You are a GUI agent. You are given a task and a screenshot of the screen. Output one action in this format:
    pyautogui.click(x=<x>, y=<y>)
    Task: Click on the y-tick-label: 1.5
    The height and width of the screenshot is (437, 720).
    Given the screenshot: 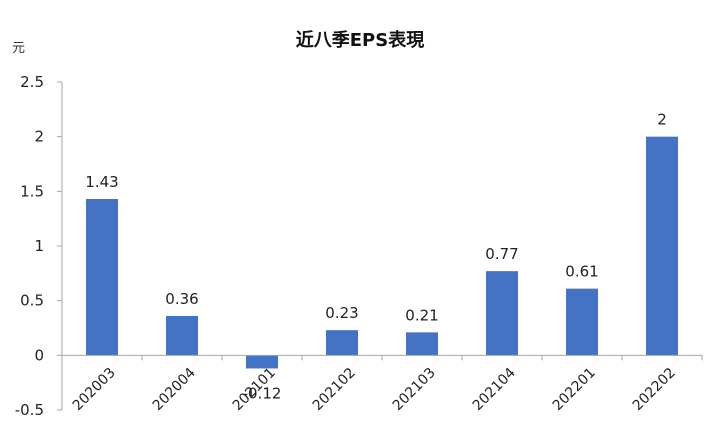 What is the action you would take?
    pyautogui.click(x=32, y=191)
    